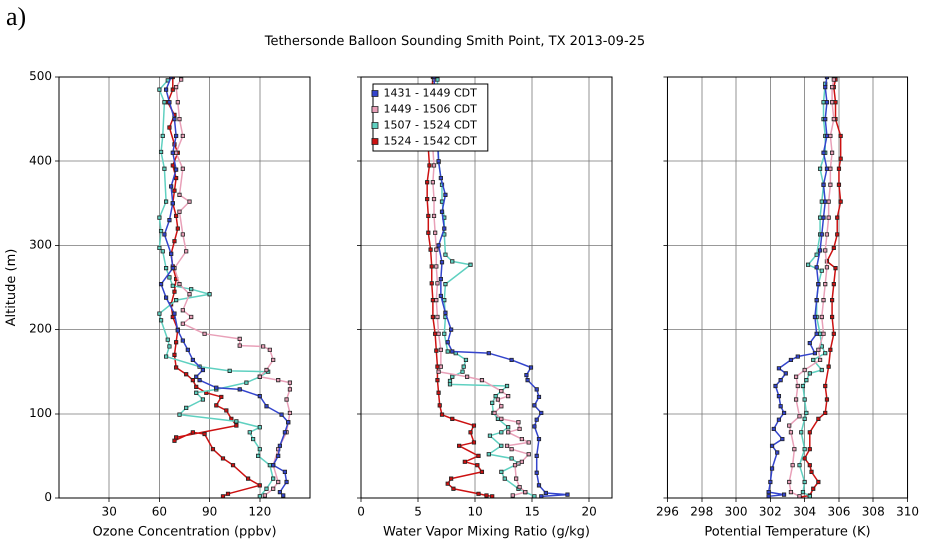  Describe the element at coordinates (48, 497) in the screenshot. I see `y-tick-label: 0` at that location.